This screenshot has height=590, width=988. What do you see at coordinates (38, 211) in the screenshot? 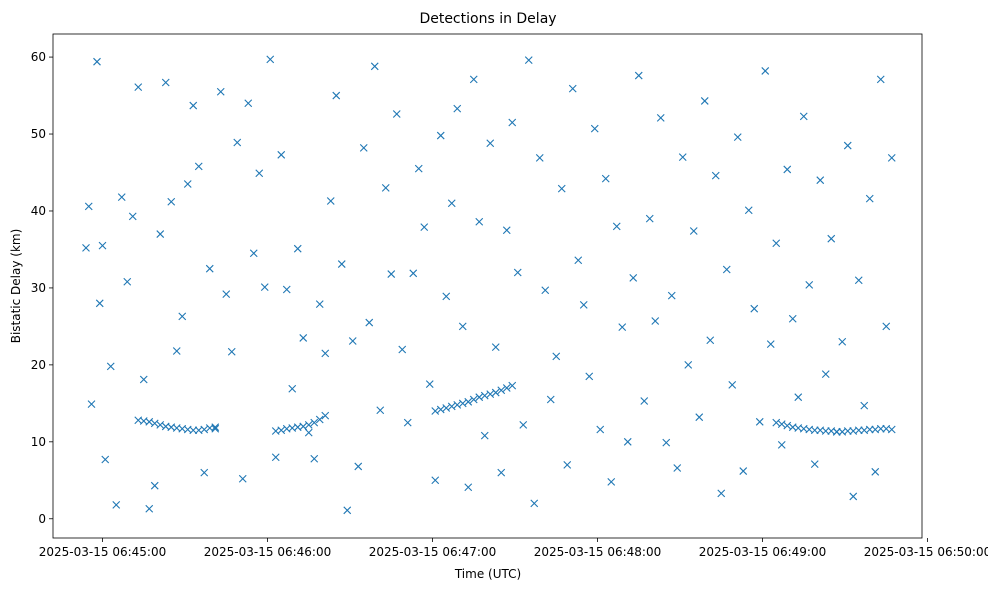
I see `y-tick-label: 40` at bounding box center [38, 211].